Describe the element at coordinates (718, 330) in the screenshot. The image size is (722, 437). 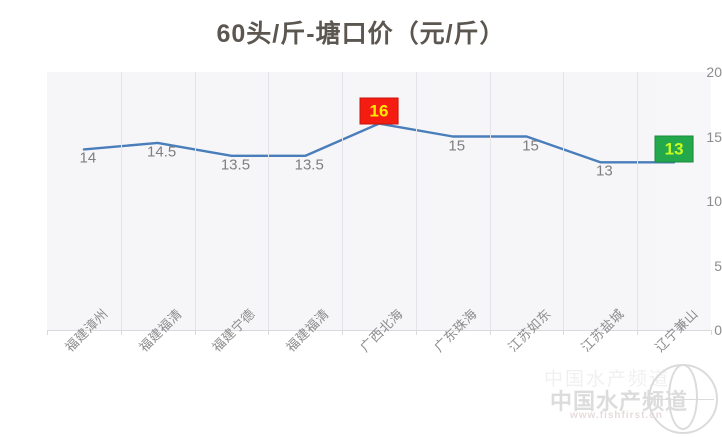
I see `y-axis-tick-label: 0` at that location.